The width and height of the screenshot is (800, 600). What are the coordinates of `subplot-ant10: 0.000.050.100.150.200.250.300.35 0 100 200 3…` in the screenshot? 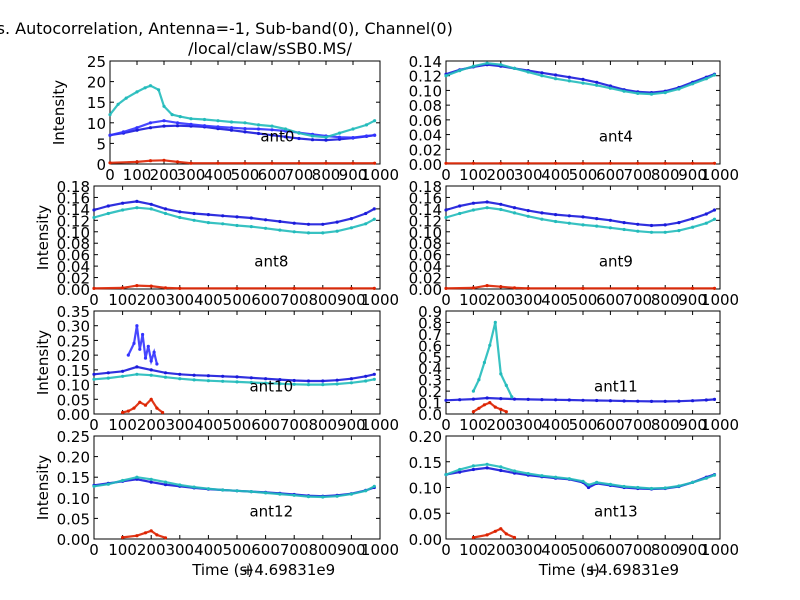 It's located at (216, 368).